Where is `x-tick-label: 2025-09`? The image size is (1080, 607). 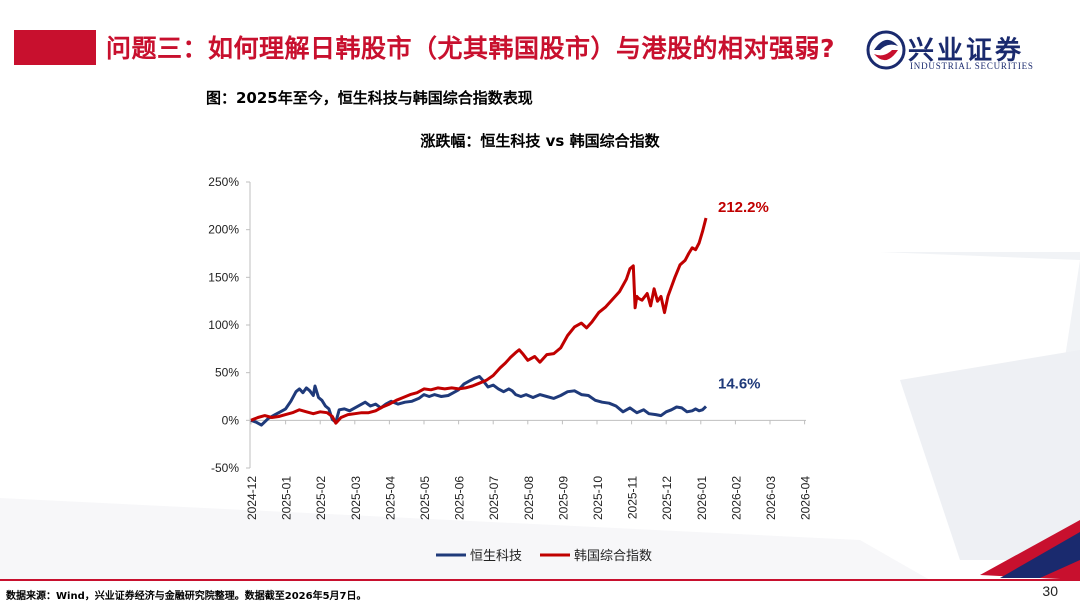 x-tick-label: 2025-09 is located at coordinates (563, 498).